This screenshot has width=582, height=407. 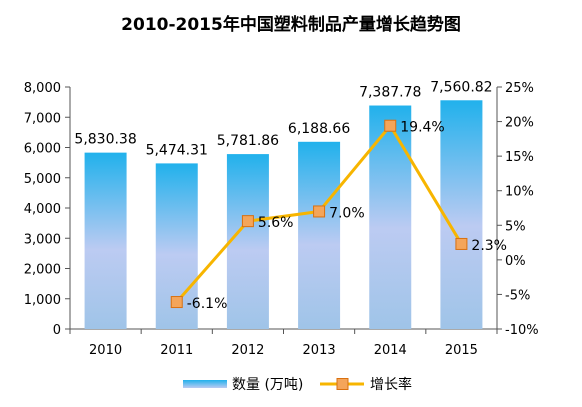 What do you see at coordinates (390, 93) in the screenshot?
I see `bar-value-label: 7,387.78` at bounding box center [390, 93].